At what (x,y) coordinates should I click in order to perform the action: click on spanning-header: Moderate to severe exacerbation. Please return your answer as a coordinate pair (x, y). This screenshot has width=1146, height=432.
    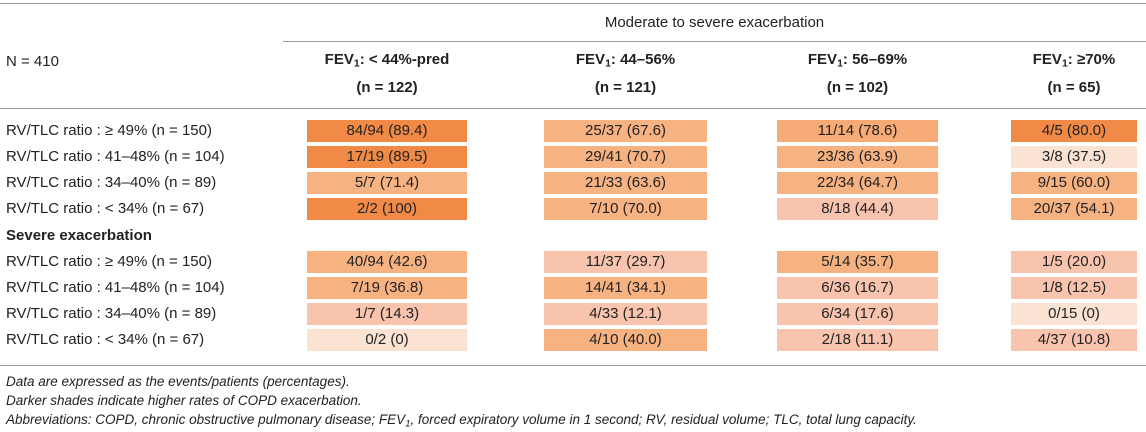
    Looking at the image, I should click on (714, 22).